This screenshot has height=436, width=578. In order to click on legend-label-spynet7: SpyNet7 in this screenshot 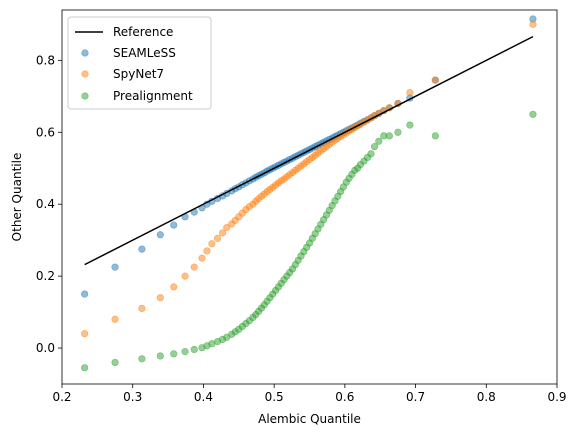, I will do `click(138, 74)`.